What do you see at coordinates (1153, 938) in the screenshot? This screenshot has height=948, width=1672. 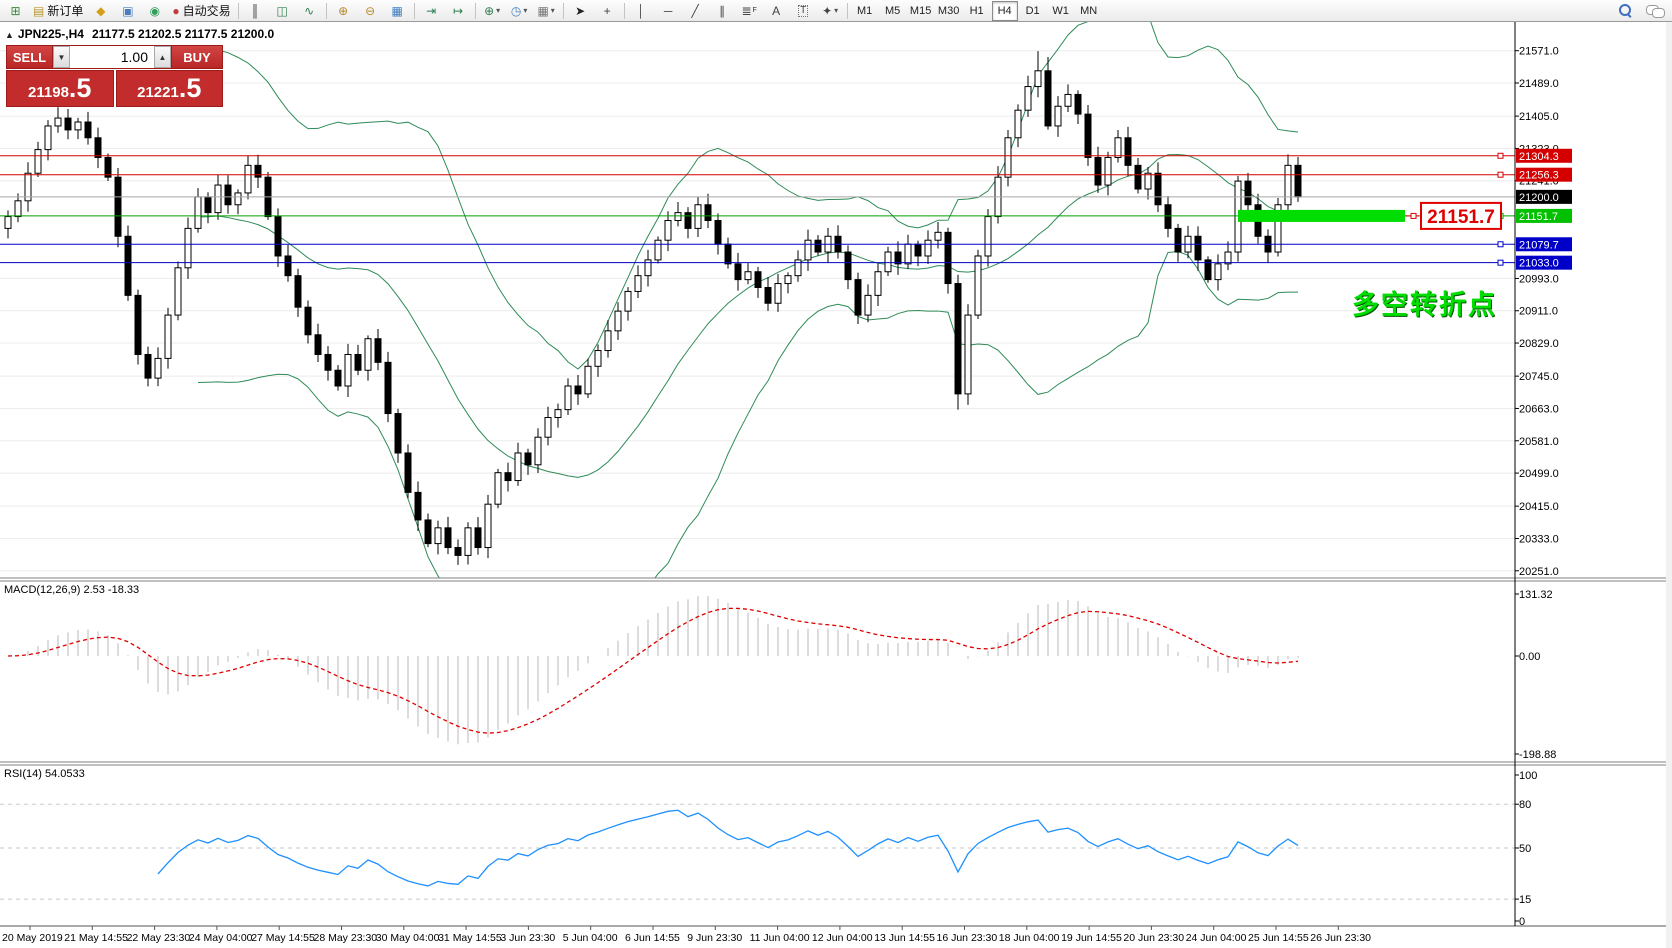 I see `svg-text: 20 Jun 23:30` at bounding box center [1153, 938].